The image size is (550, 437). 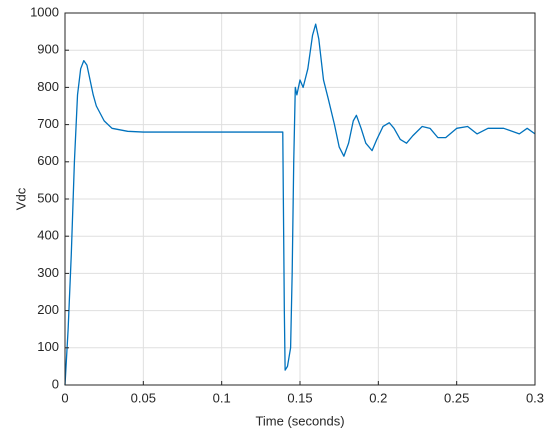 What do you see at coordinates (222, 397) in the screenshot?
I see `x-tick-label: 0.1` at bounding box center [222, 397].